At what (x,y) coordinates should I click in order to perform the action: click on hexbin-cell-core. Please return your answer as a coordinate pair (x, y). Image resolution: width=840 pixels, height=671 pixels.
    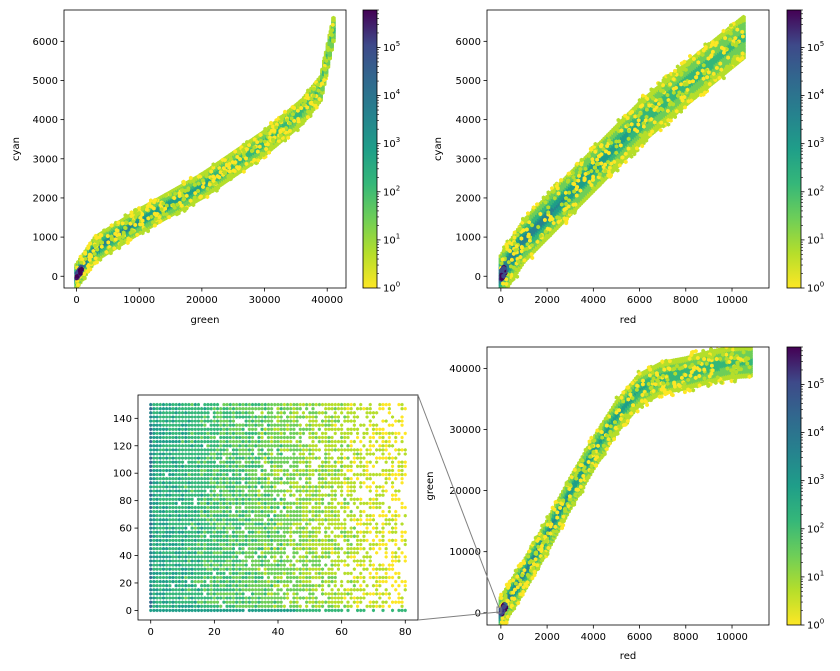
    Looking at the image, I should click on (81, 269).